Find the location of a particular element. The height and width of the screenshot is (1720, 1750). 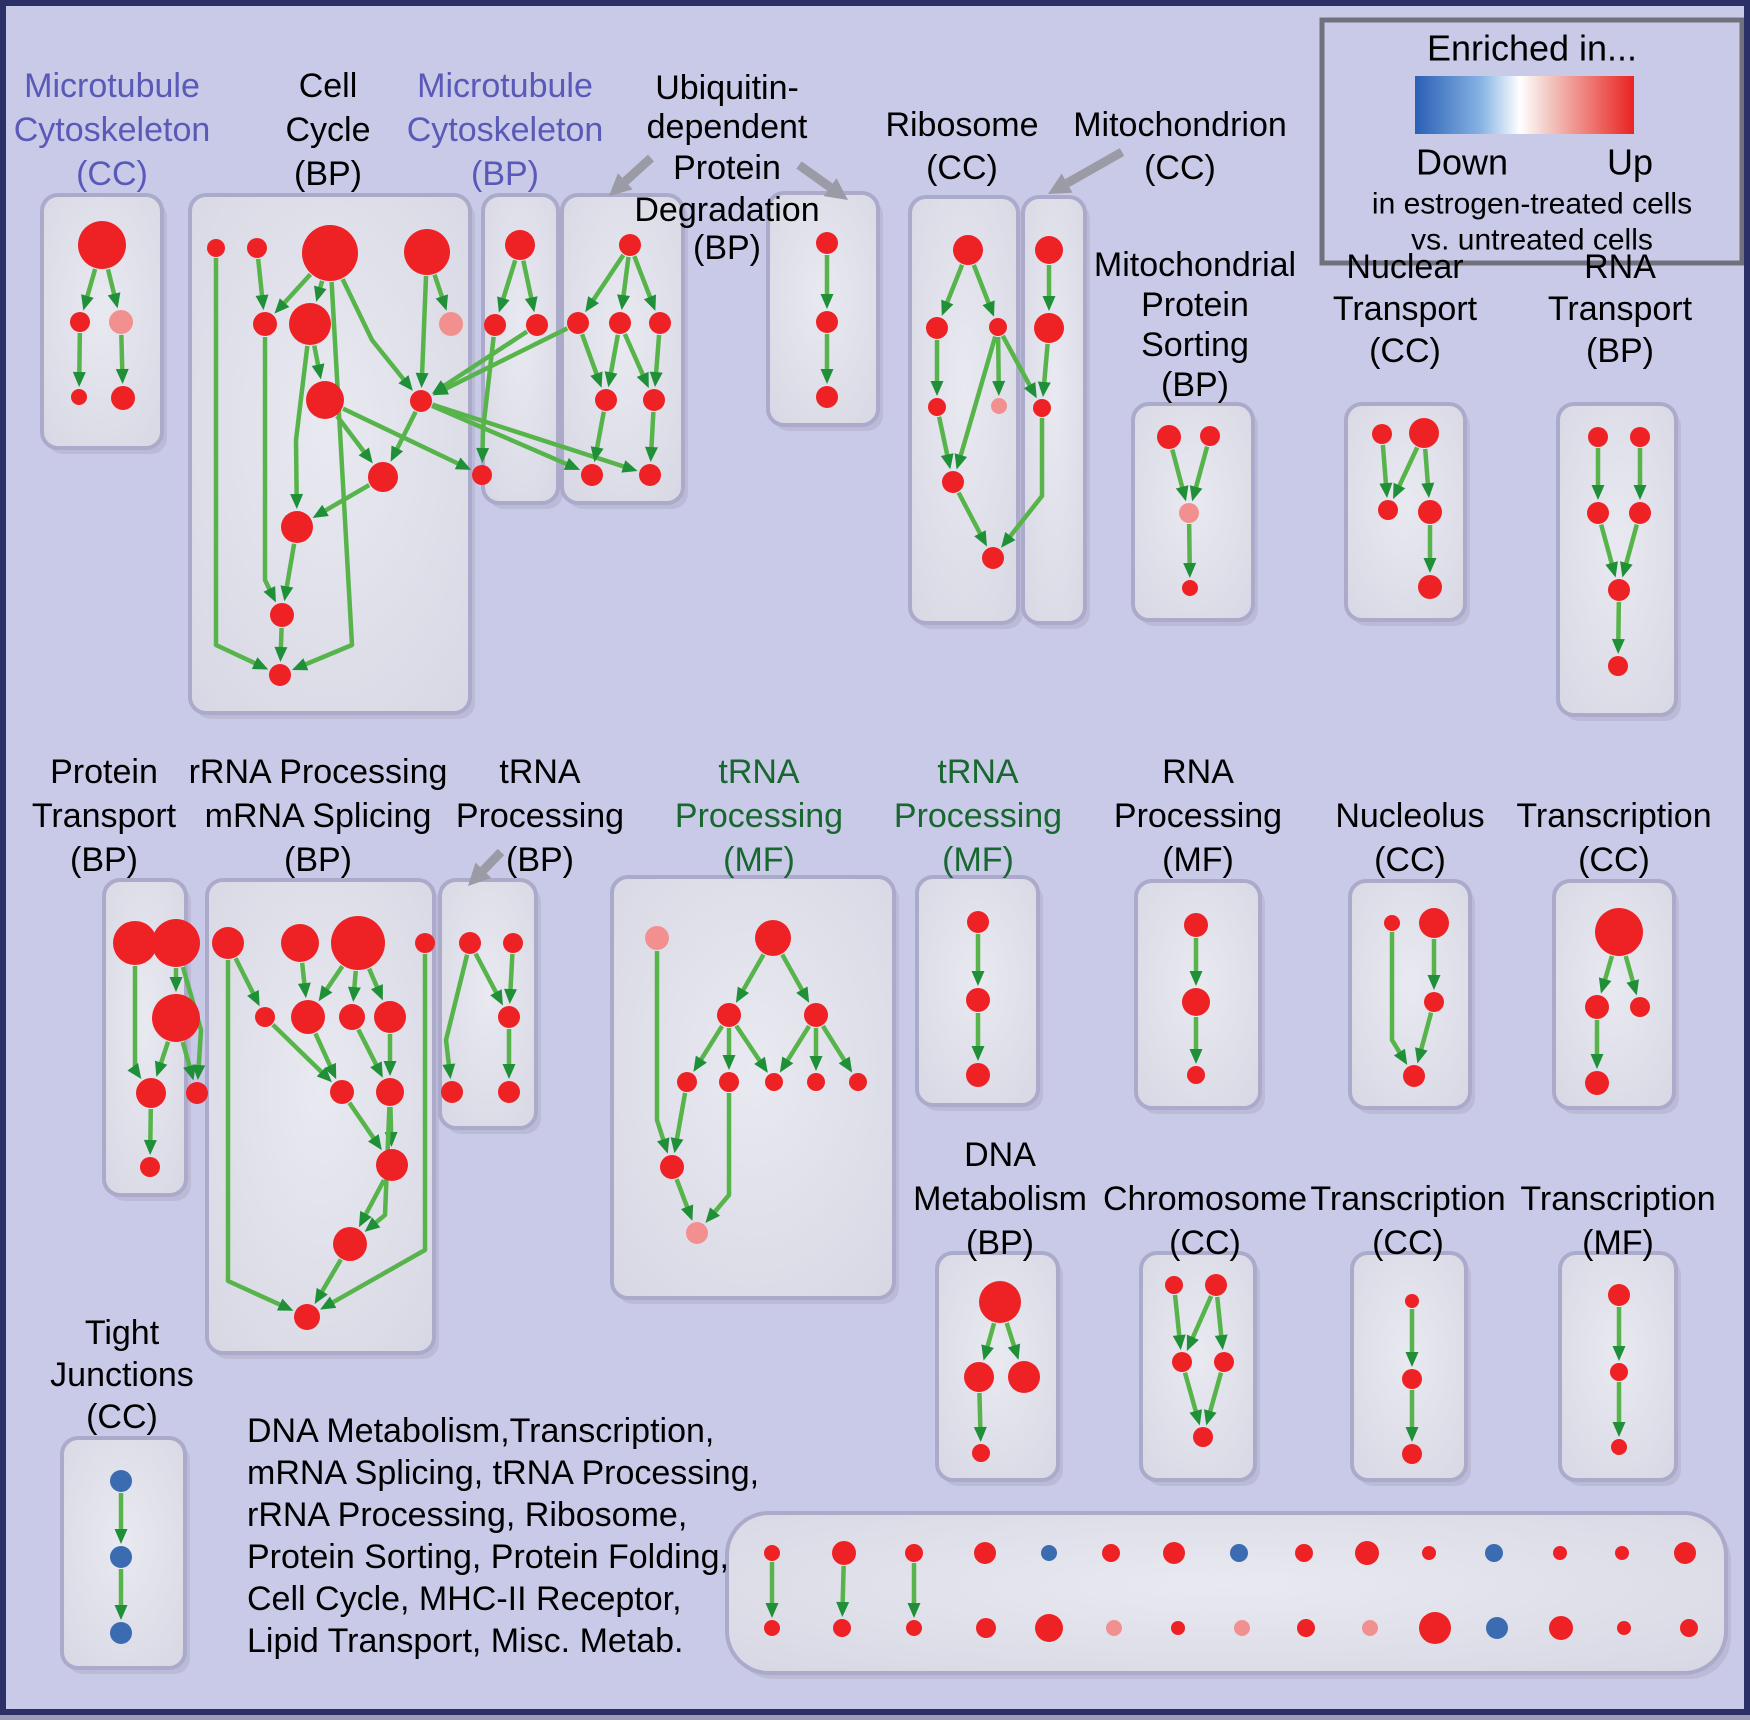

gene-node-r8 is located at coordinates (390, 1017).